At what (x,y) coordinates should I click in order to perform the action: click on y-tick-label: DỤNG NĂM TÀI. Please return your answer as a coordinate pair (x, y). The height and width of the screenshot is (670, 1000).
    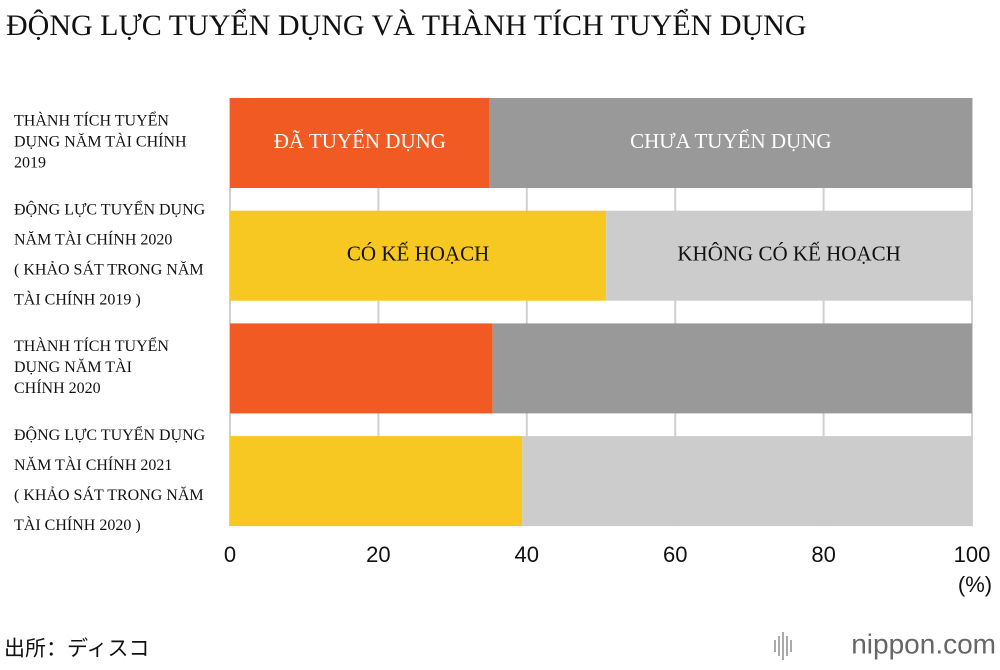
    Looking at the image, I should click on (73, 366).